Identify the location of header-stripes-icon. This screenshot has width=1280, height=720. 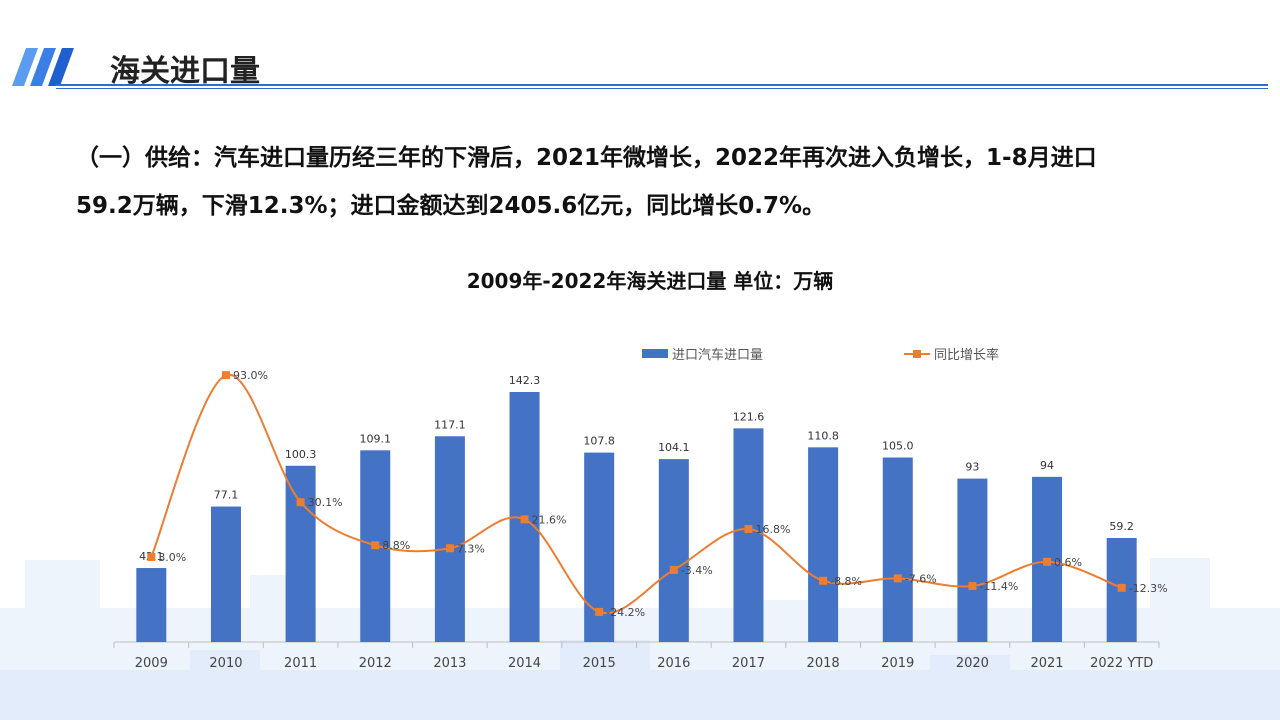
(43, 67).